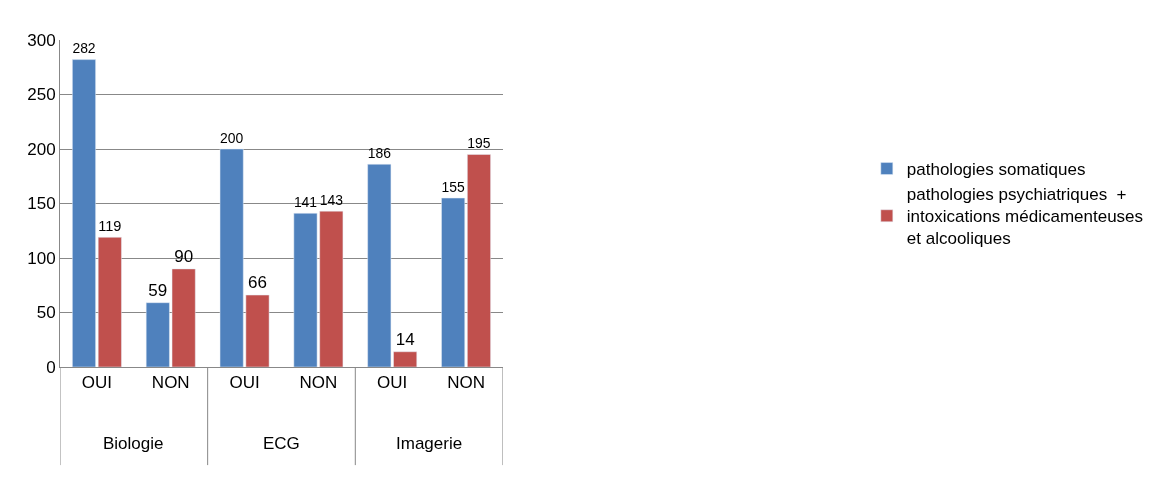 The image size is (1161, 477). I want to click on text: Imagerie, so click(429, 443).